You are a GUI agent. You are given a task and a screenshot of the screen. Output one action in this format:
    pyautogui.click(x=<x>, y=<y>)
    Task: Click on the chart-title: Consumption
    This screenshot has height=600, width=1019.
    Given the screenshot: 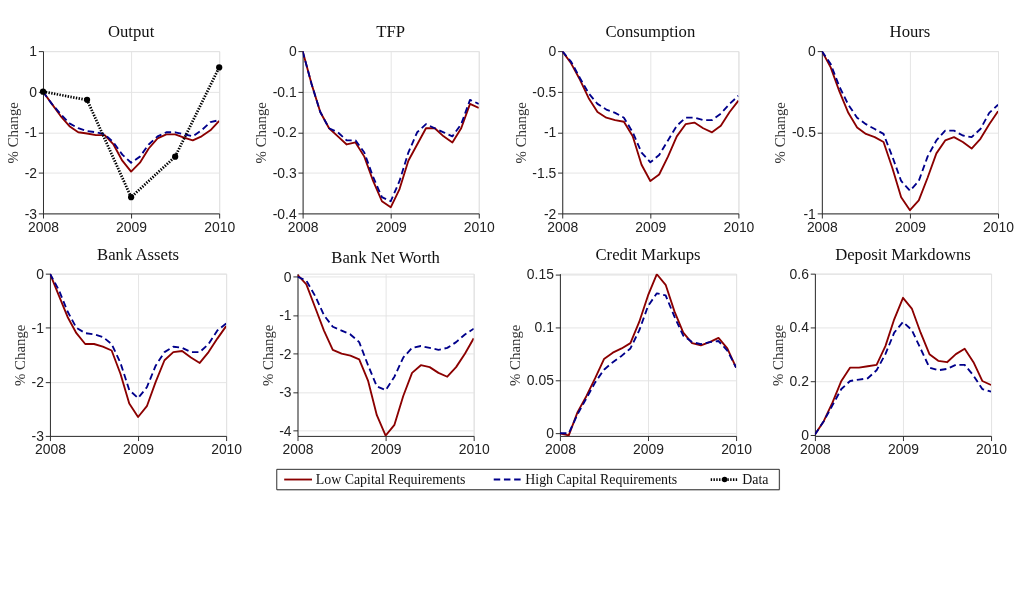 What is the action you would take?
    pyautogui.click(x=650, y=32)
    